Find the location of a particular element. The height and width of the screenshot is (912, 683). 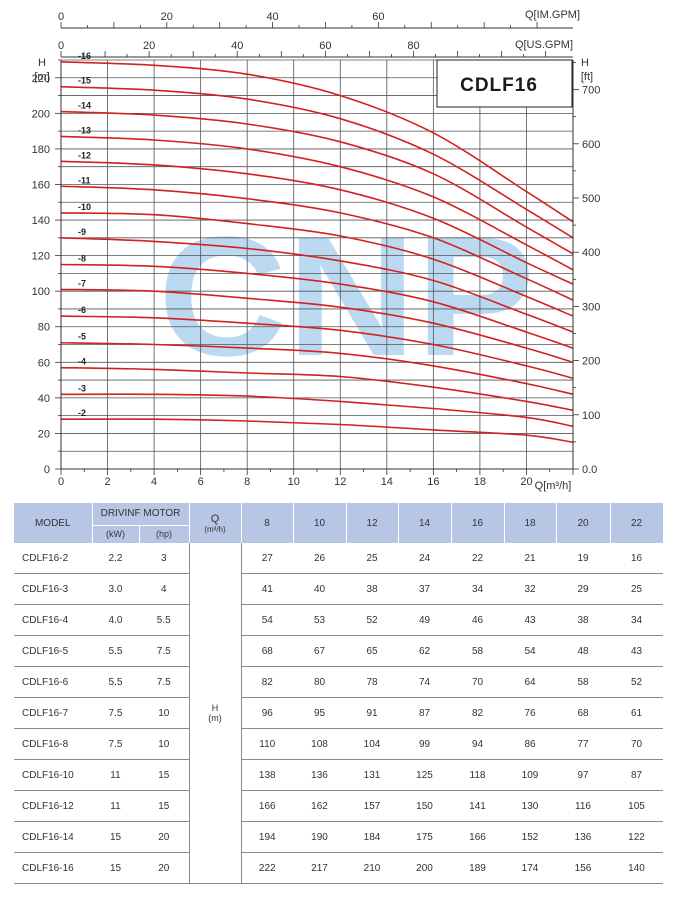

head-value-cell: 110 is located at coordinates (267, 744).